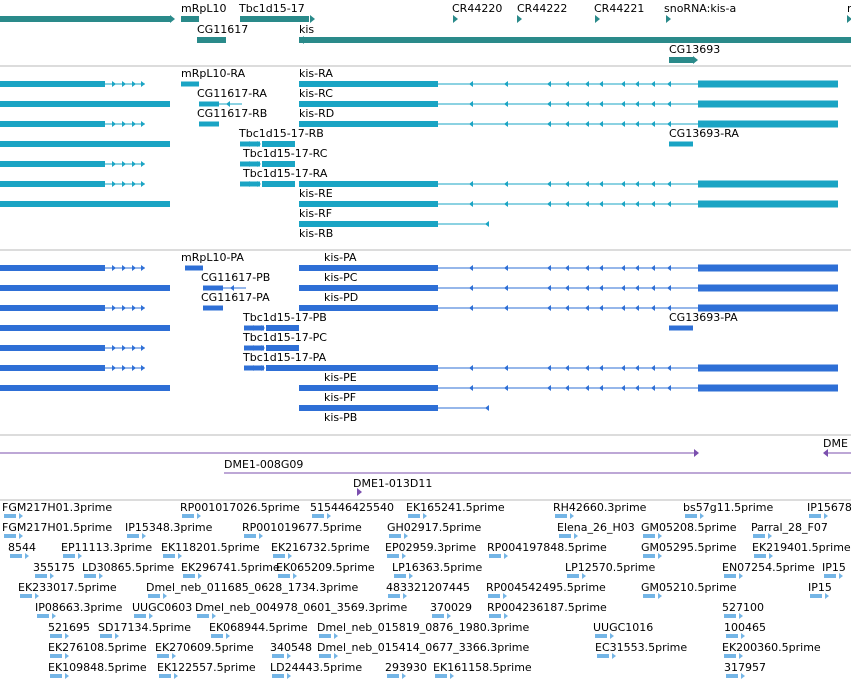  I want to click on est-label: 483321207445, so click(428, 587).